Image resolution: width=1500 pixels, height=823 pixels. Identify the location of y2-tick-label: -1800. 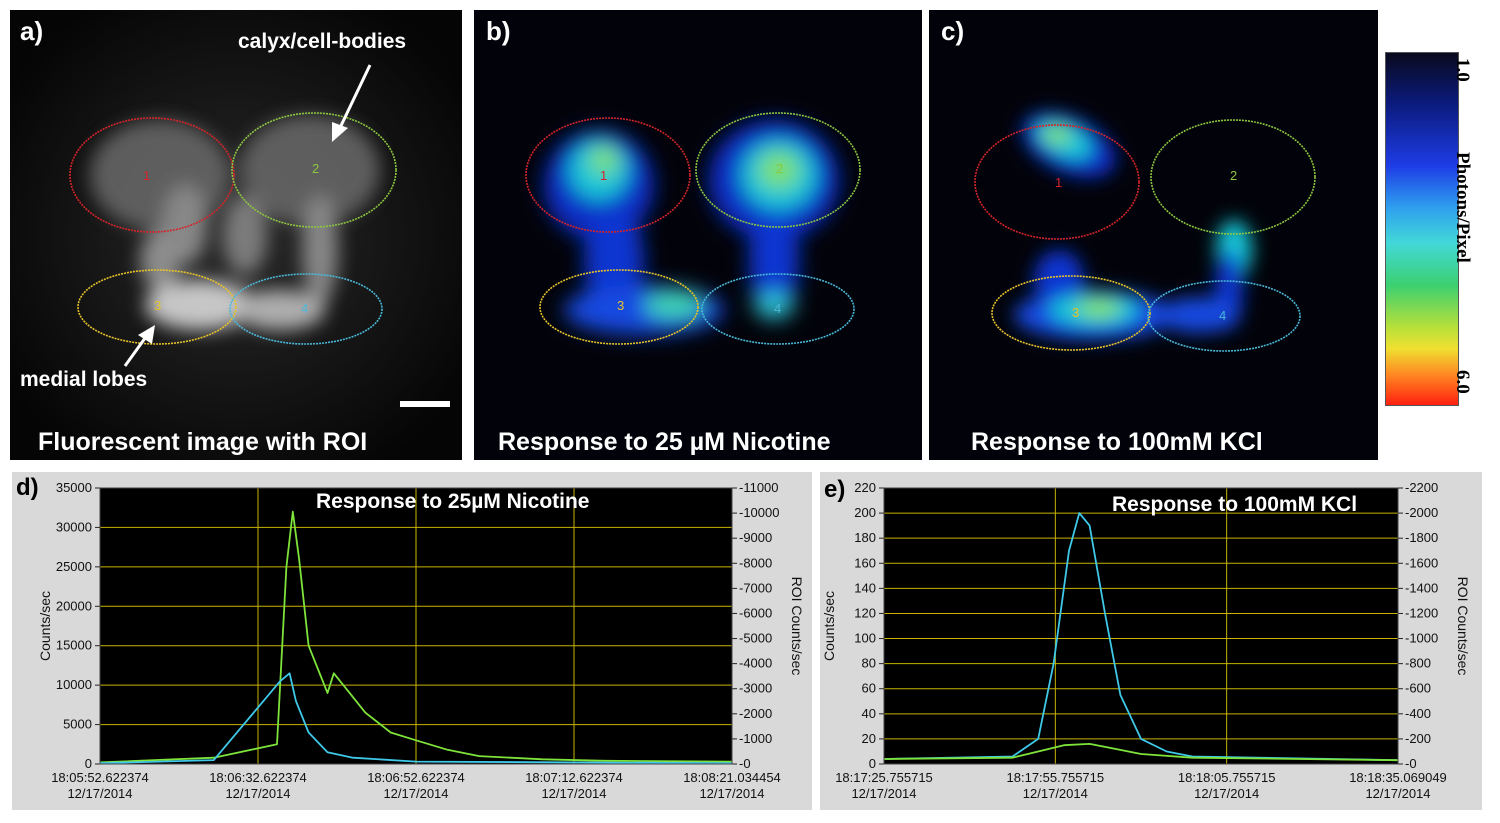
(1421, 537).